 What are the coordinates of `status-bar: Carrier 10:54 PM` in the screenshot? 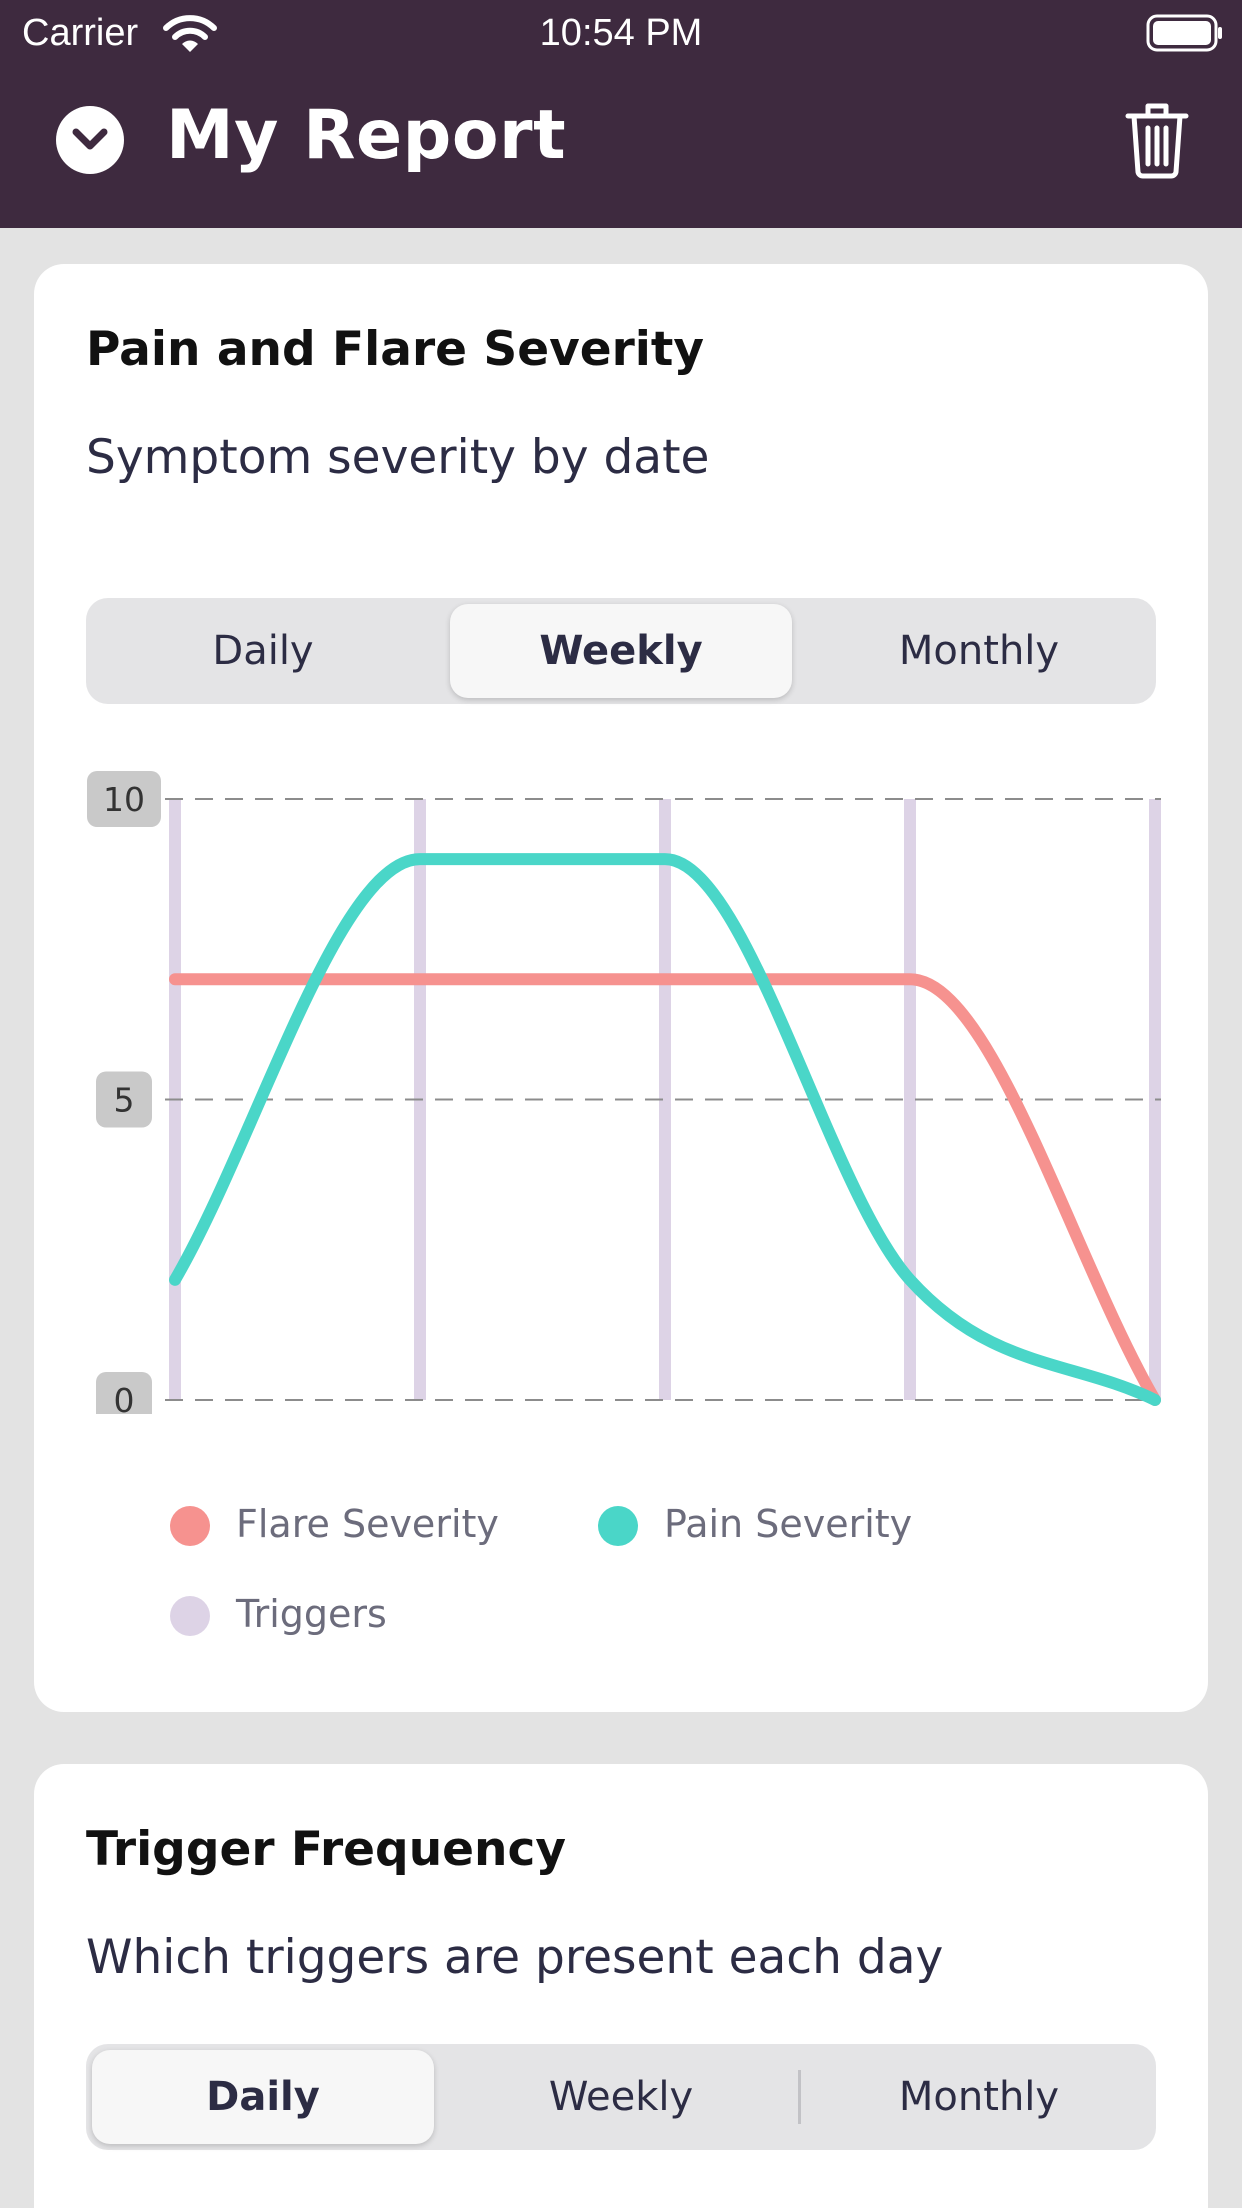 It's located at (621, 34).